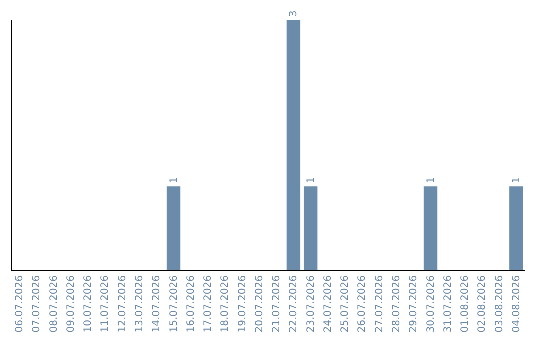 The height and width of the screenshot is (340, 540). I want to click on x-tick-label: 12.07.2026, so click(122, 304).